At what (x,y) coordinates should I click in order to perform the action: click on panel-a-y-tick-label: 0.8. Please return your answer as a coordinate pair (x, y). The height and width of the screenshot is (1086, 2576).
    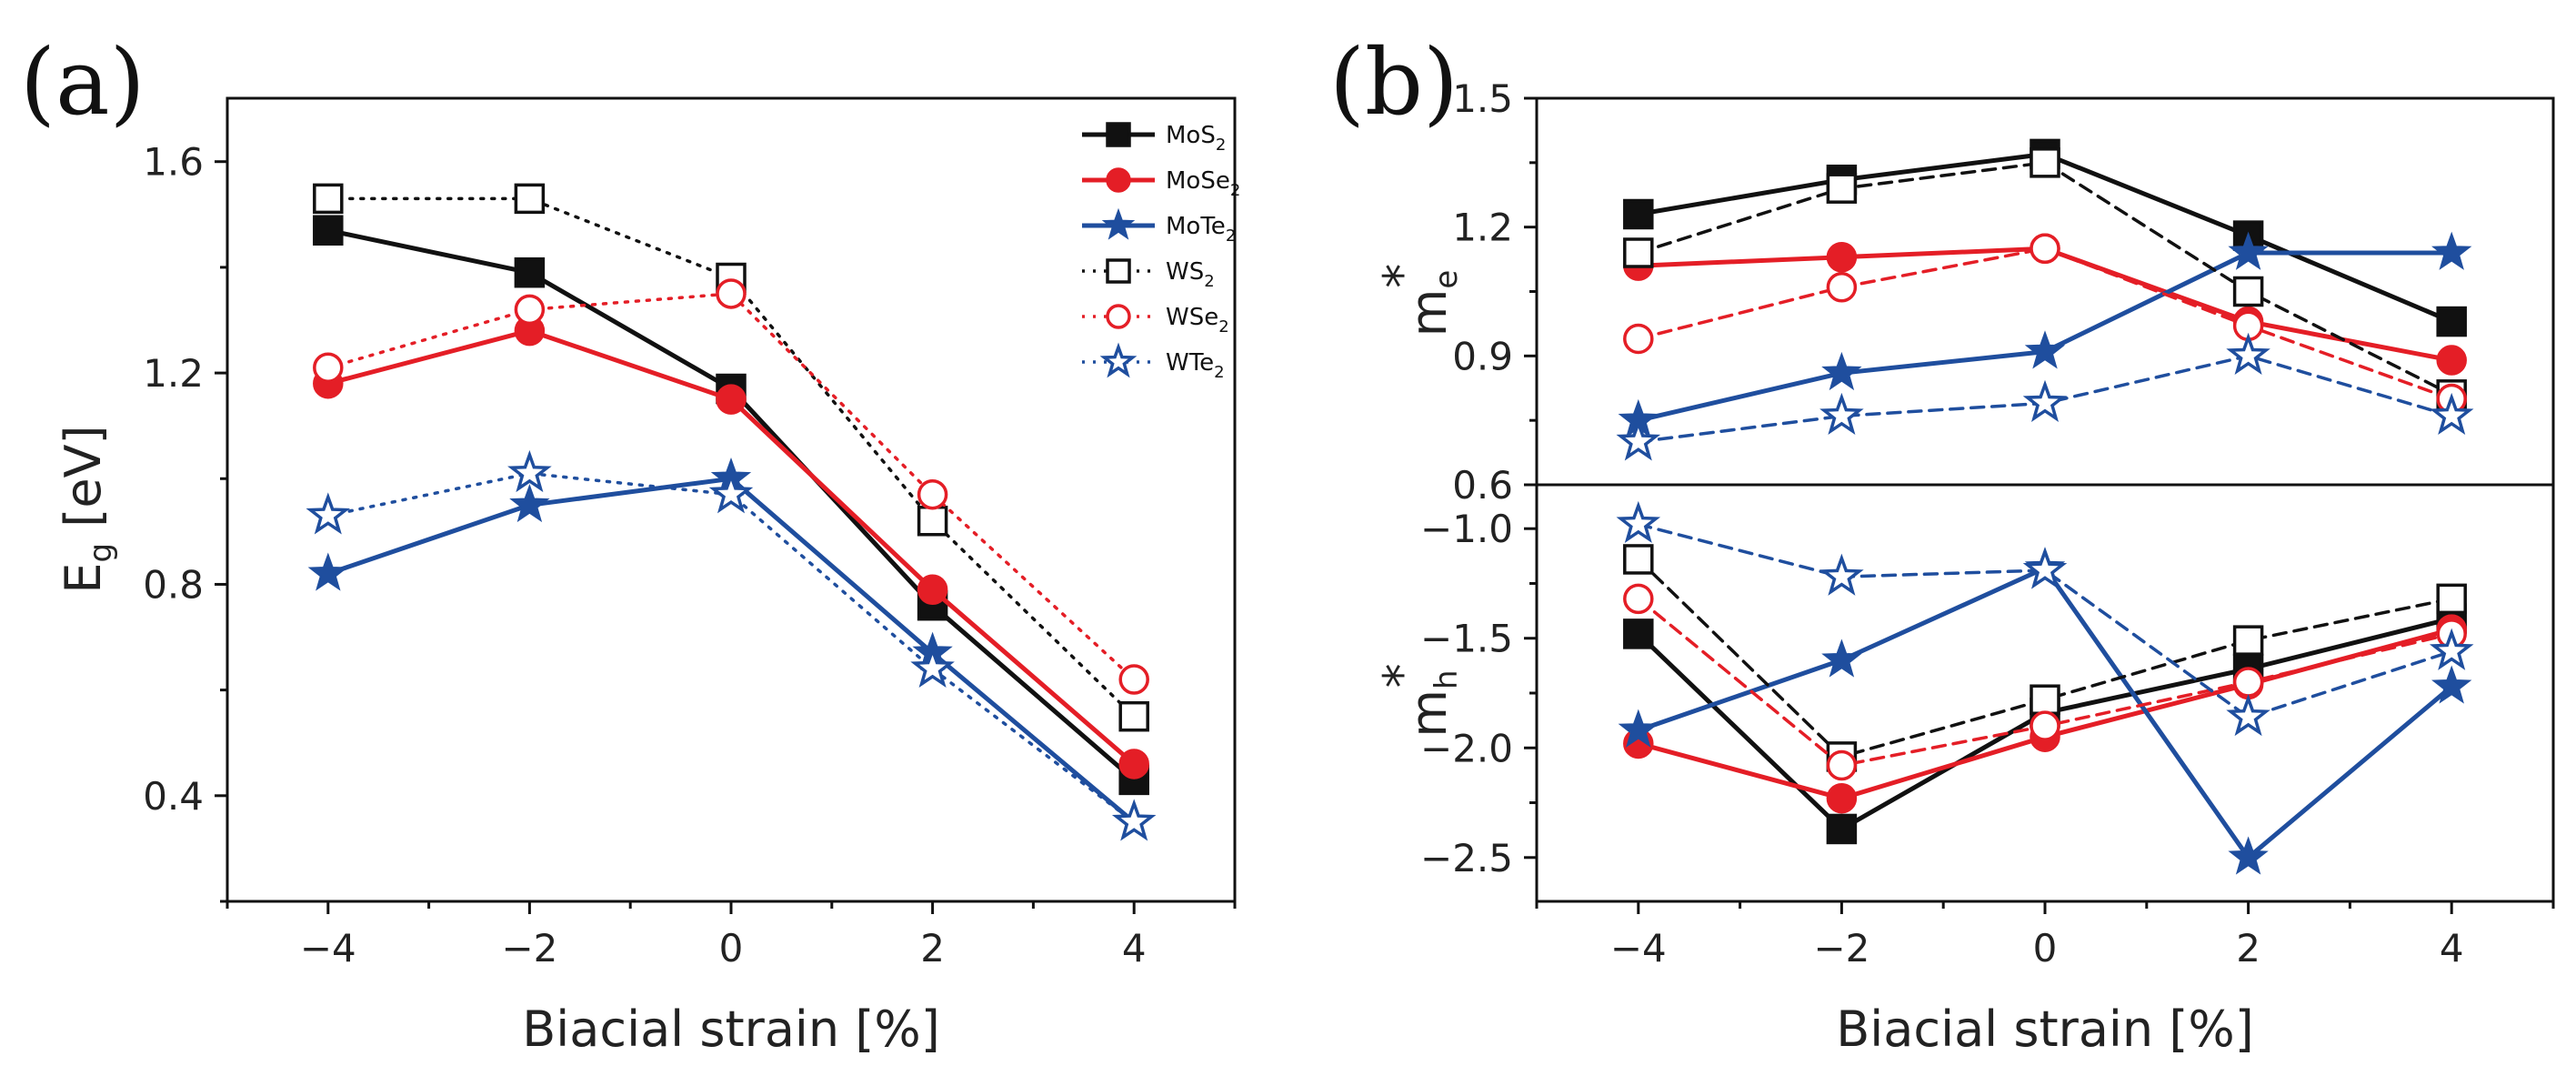
    Looking at the image, I should click on (174, 584).